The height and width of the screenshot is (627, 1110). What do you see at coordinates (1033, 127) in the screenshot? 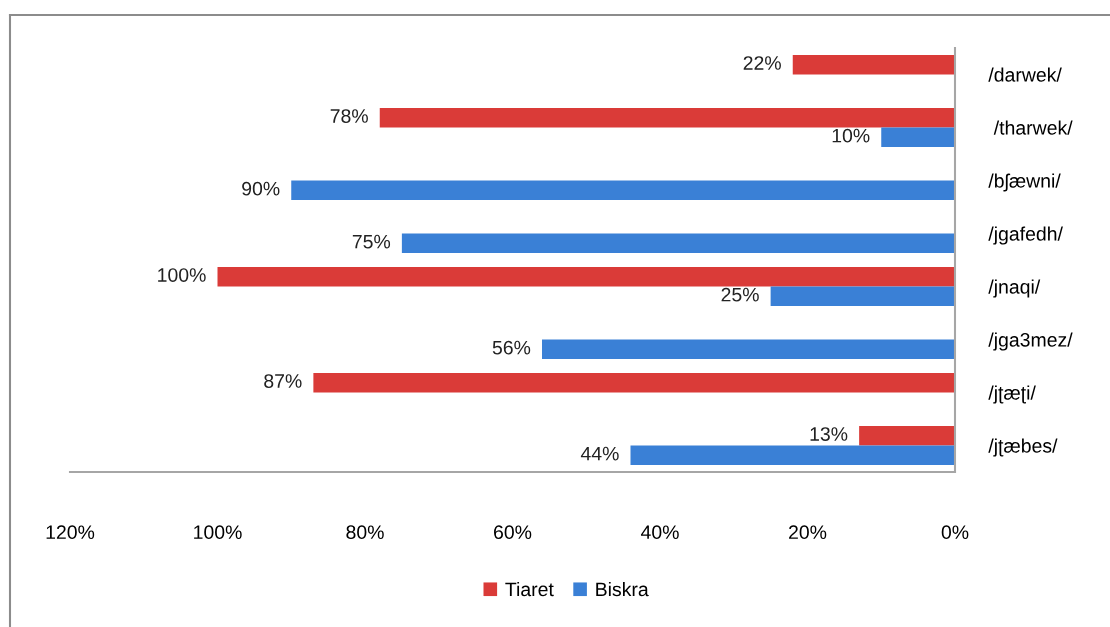
I see `y-tick-label: /tharwek/` at bounding box center [1033, 127].